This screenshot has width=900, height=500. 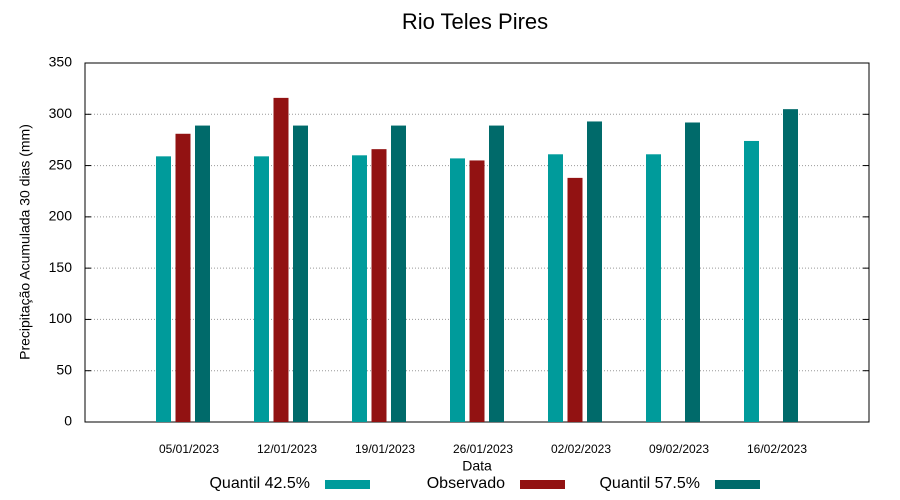 What do you see at coordinates (61, 113) in the screenshot?
I see `y-tick-label: 300` at bounding box center [61, 113].